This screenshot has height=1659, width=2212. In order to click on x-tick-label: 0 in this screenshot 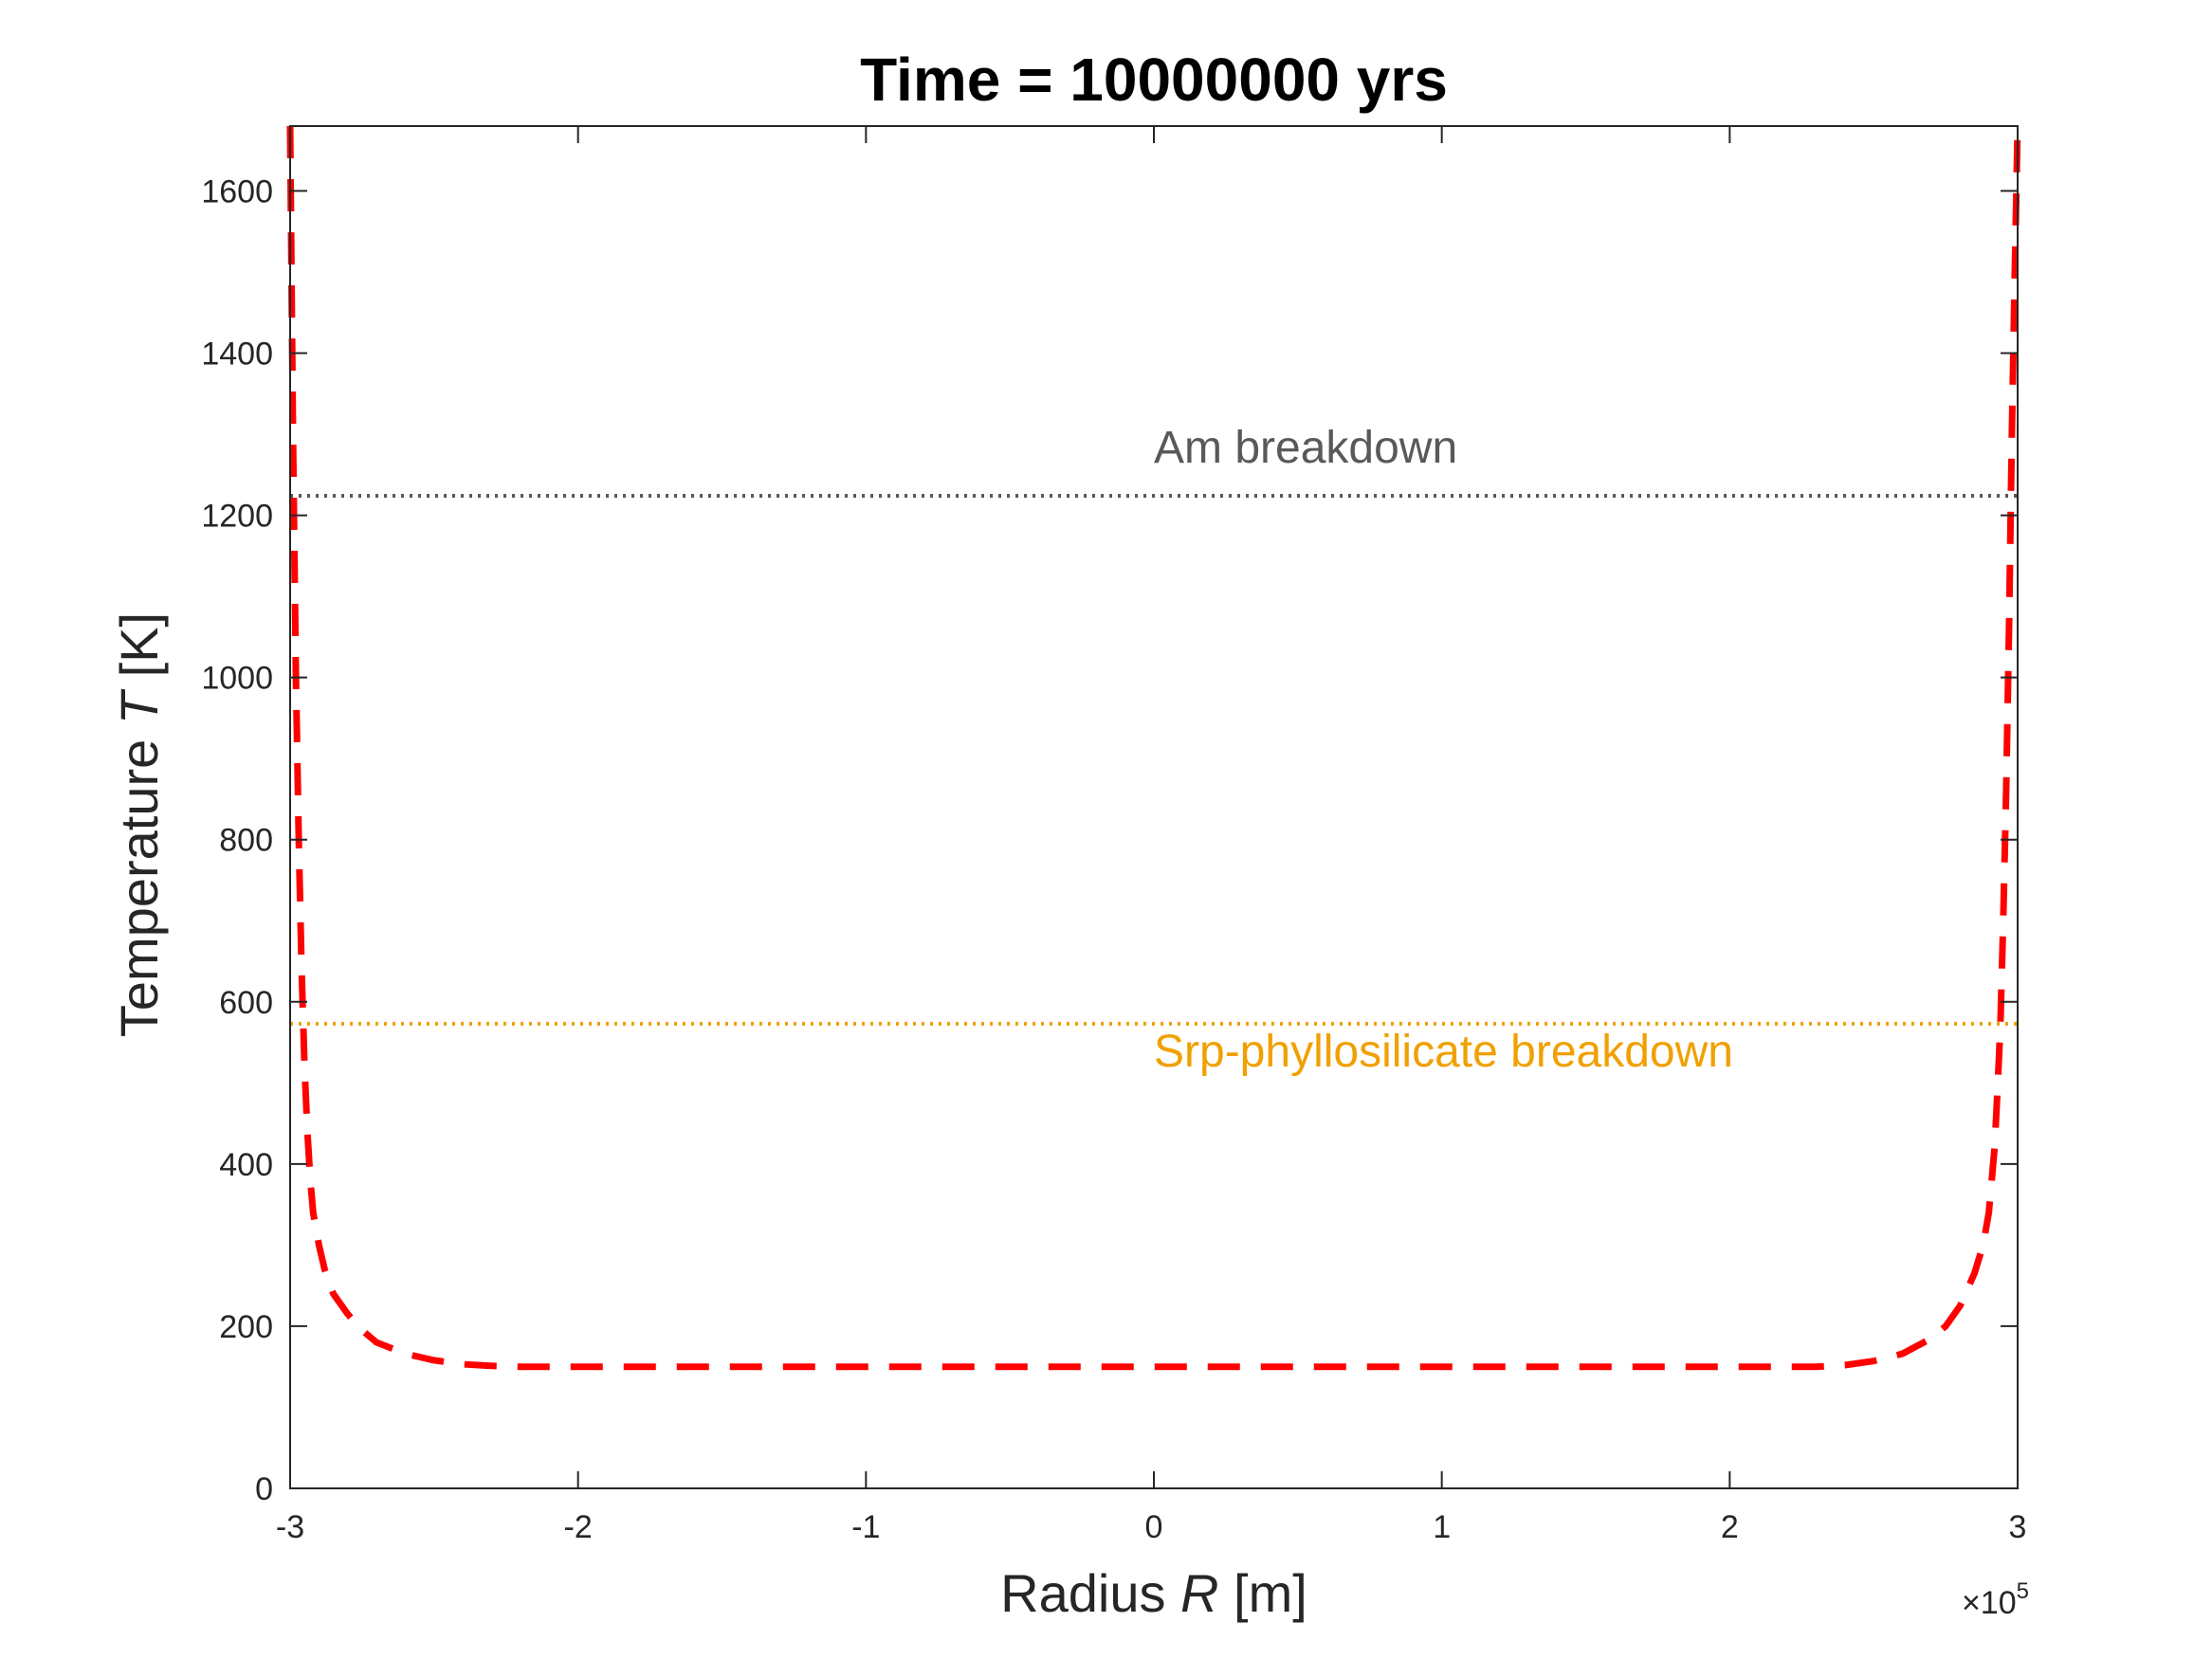, I will do `click(1154, 1527)`.